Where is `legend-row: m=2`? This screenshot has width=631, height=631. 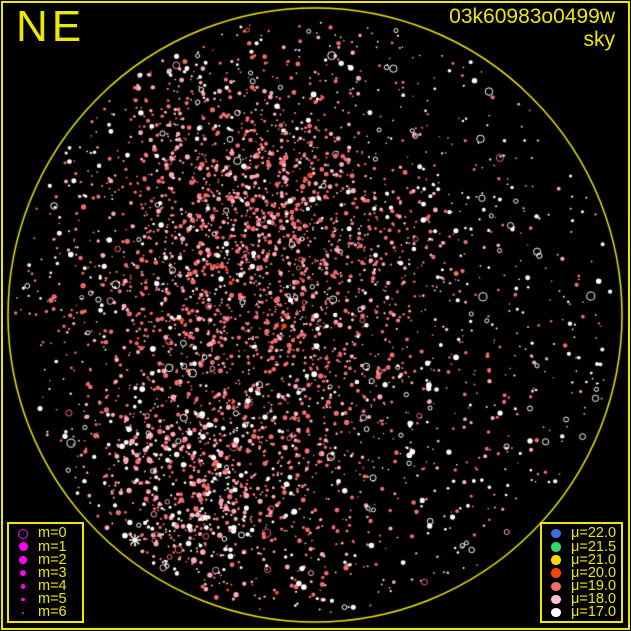 legend-row: m=2 is located at coordinates (45, 559).